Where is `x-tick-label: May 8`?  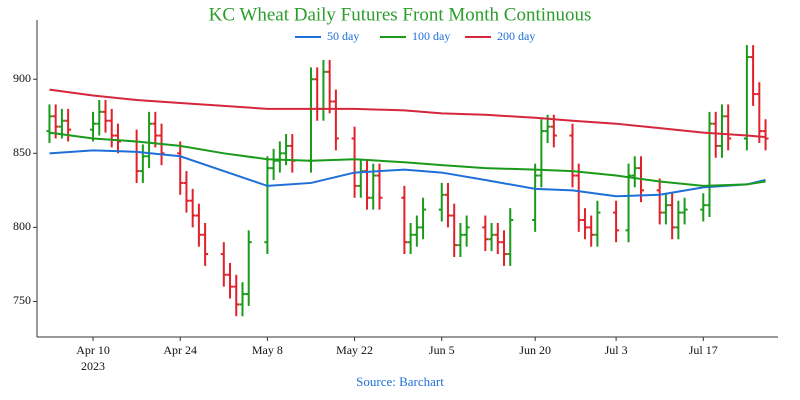
x-tick-label: May 8 is located at coordinates (267, 350).